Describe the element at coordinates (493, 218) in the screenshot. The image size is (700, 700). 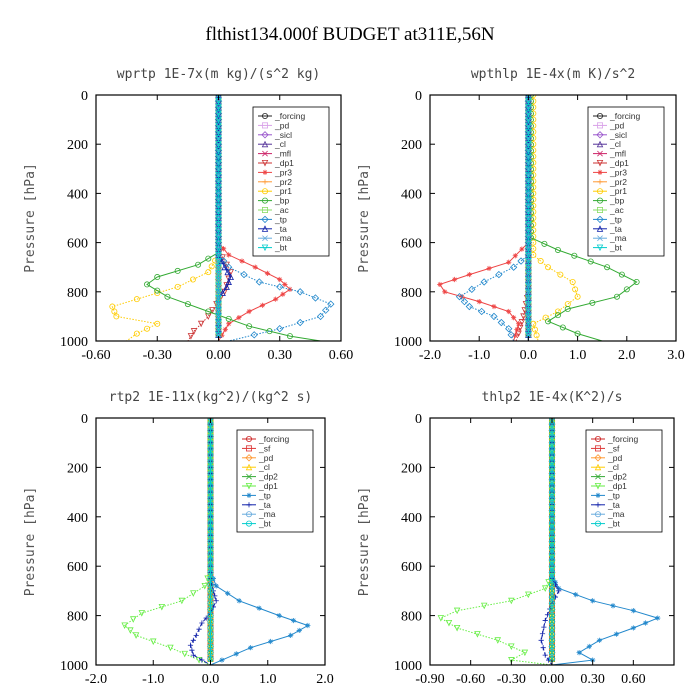
I see `series-line-tp` at that location.